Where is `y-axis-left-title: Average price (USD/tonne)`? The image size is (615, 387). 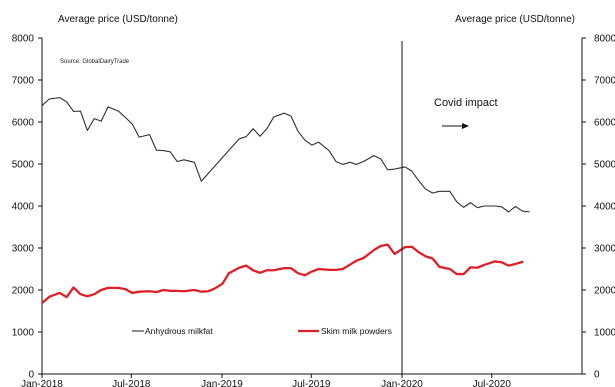 y-axis-left-title: Average price (USD/tonne) is located at coordinates (118, 19).